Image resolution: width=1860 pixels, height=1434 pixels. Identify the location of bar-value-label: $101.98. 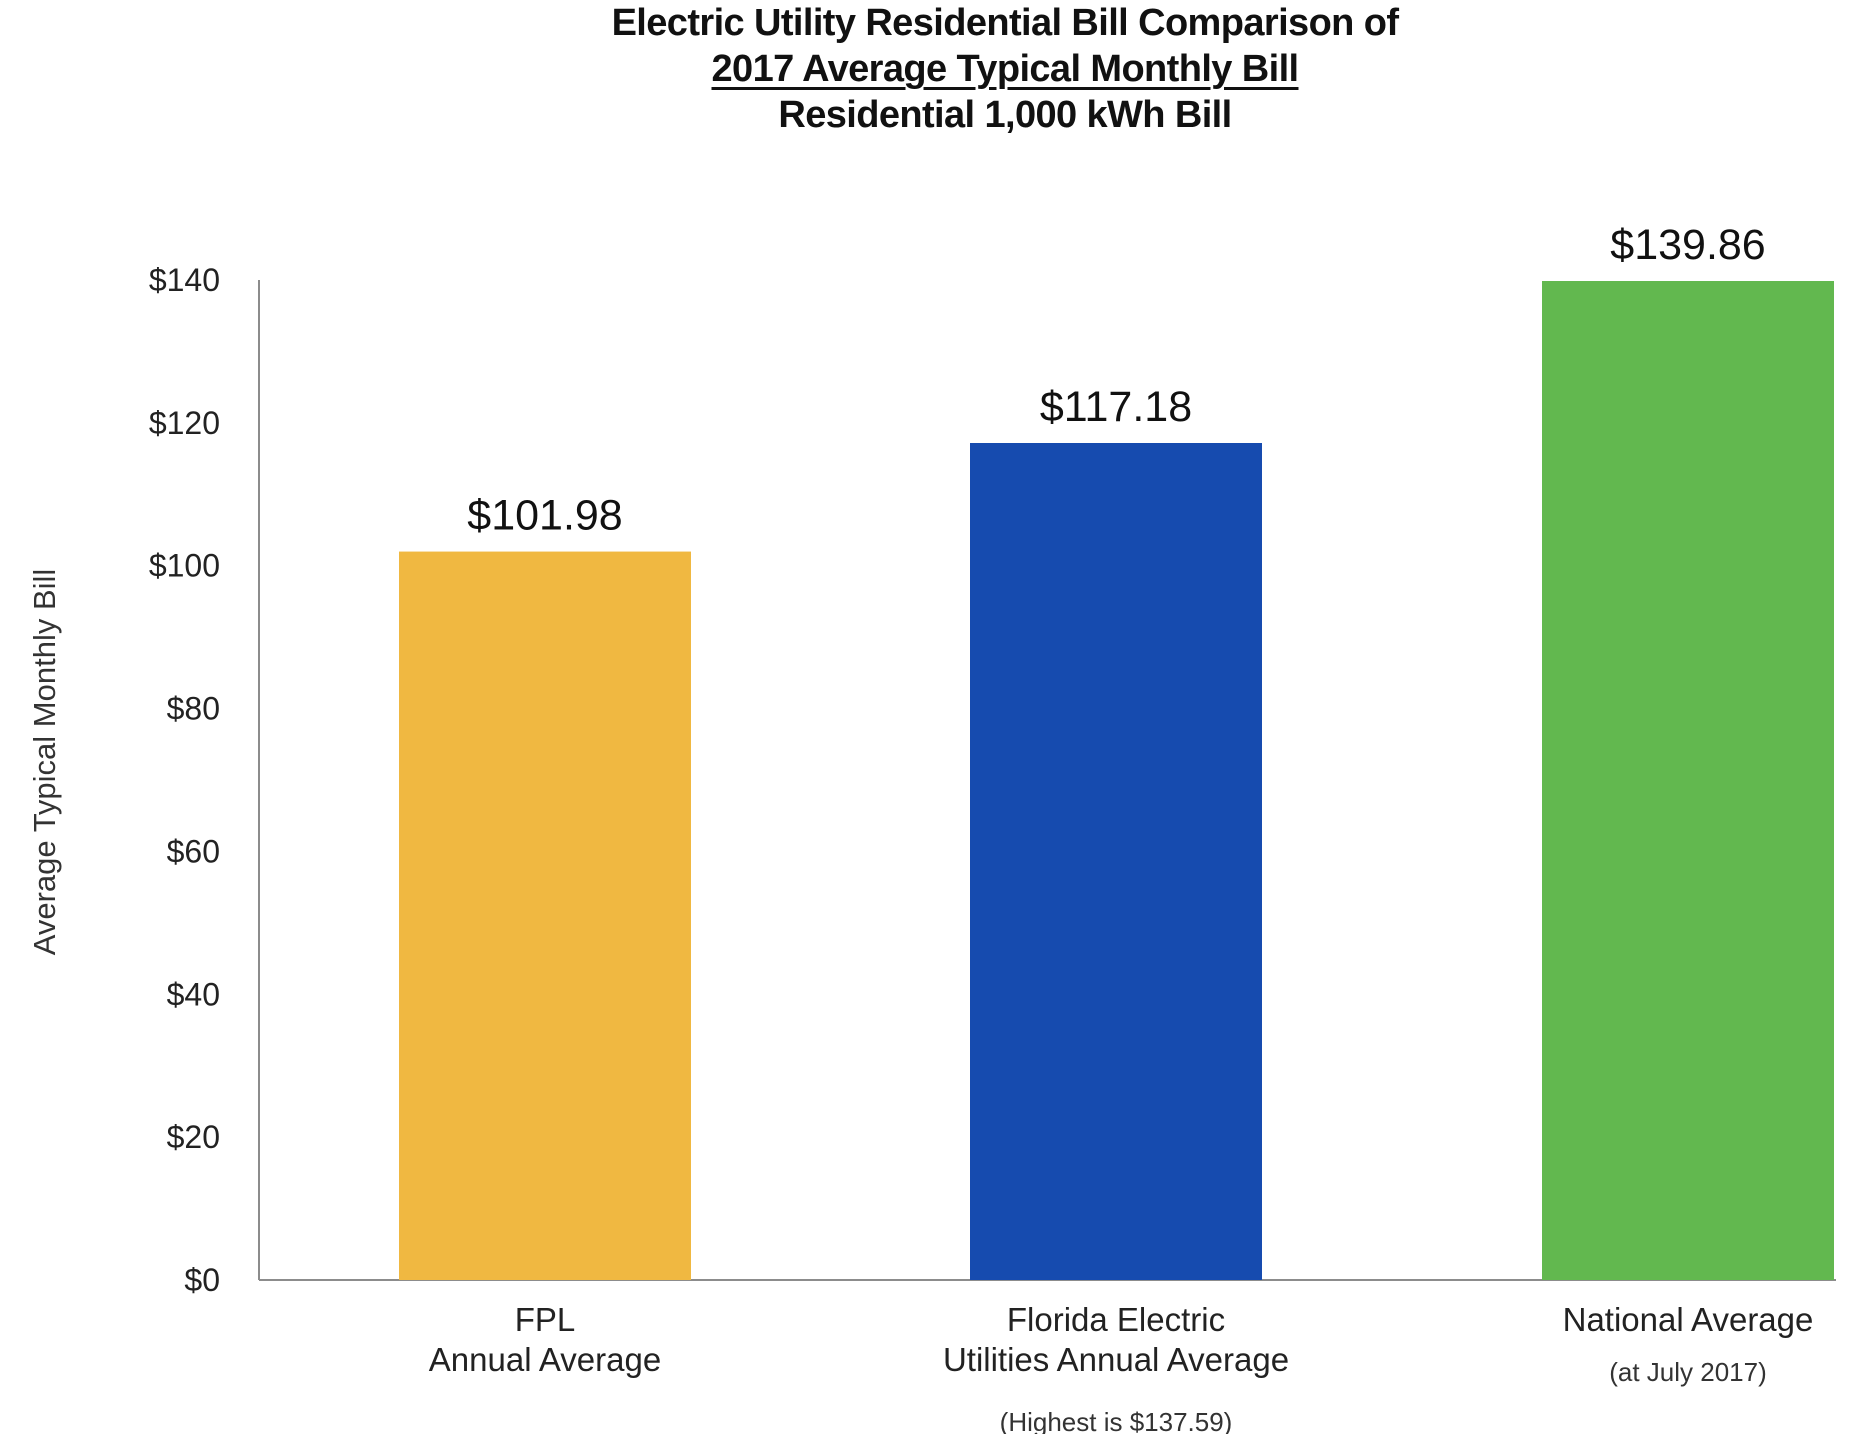
(544, 516).